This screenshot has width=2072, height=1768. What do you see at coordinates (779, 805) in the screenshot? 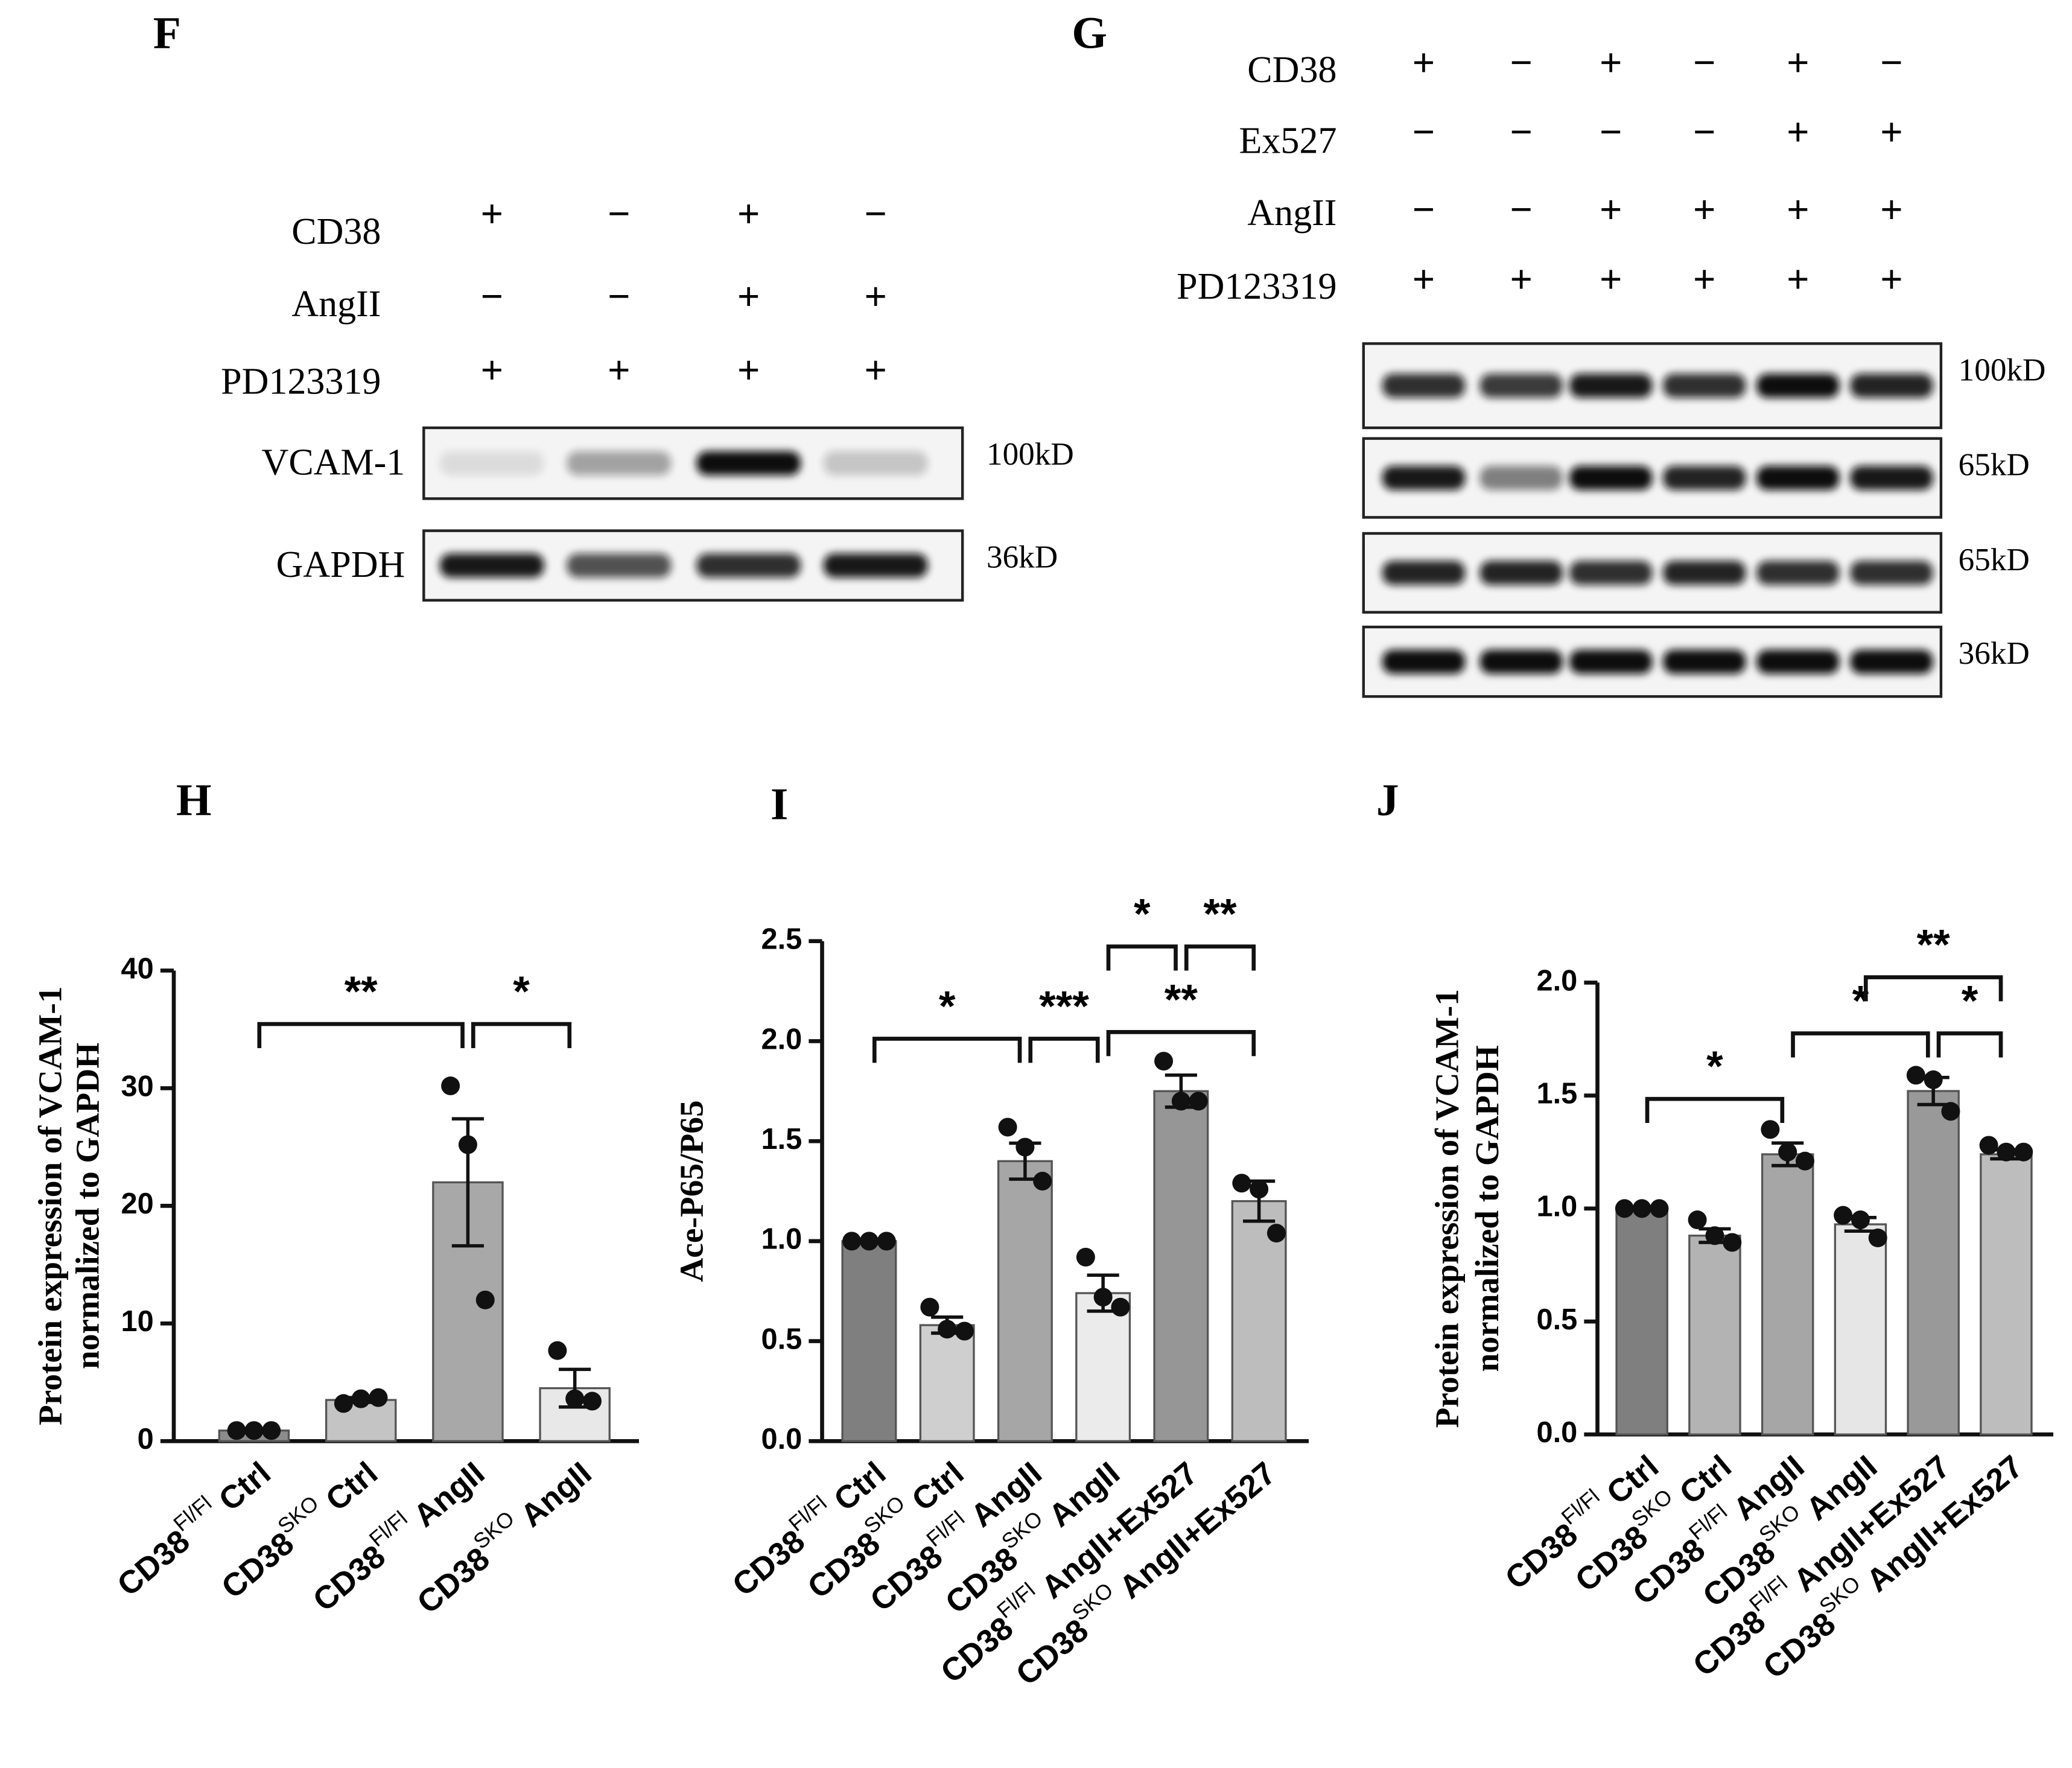
I see `panel-letter: I` at bounding box center [779, 805].